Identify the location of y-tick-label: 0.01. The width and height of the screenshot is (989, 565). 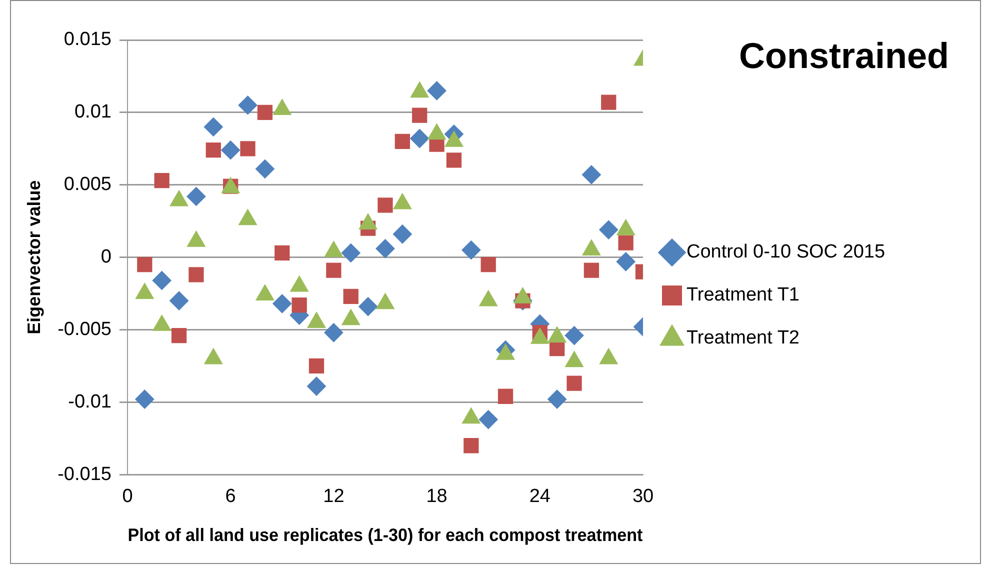
(93, 112).